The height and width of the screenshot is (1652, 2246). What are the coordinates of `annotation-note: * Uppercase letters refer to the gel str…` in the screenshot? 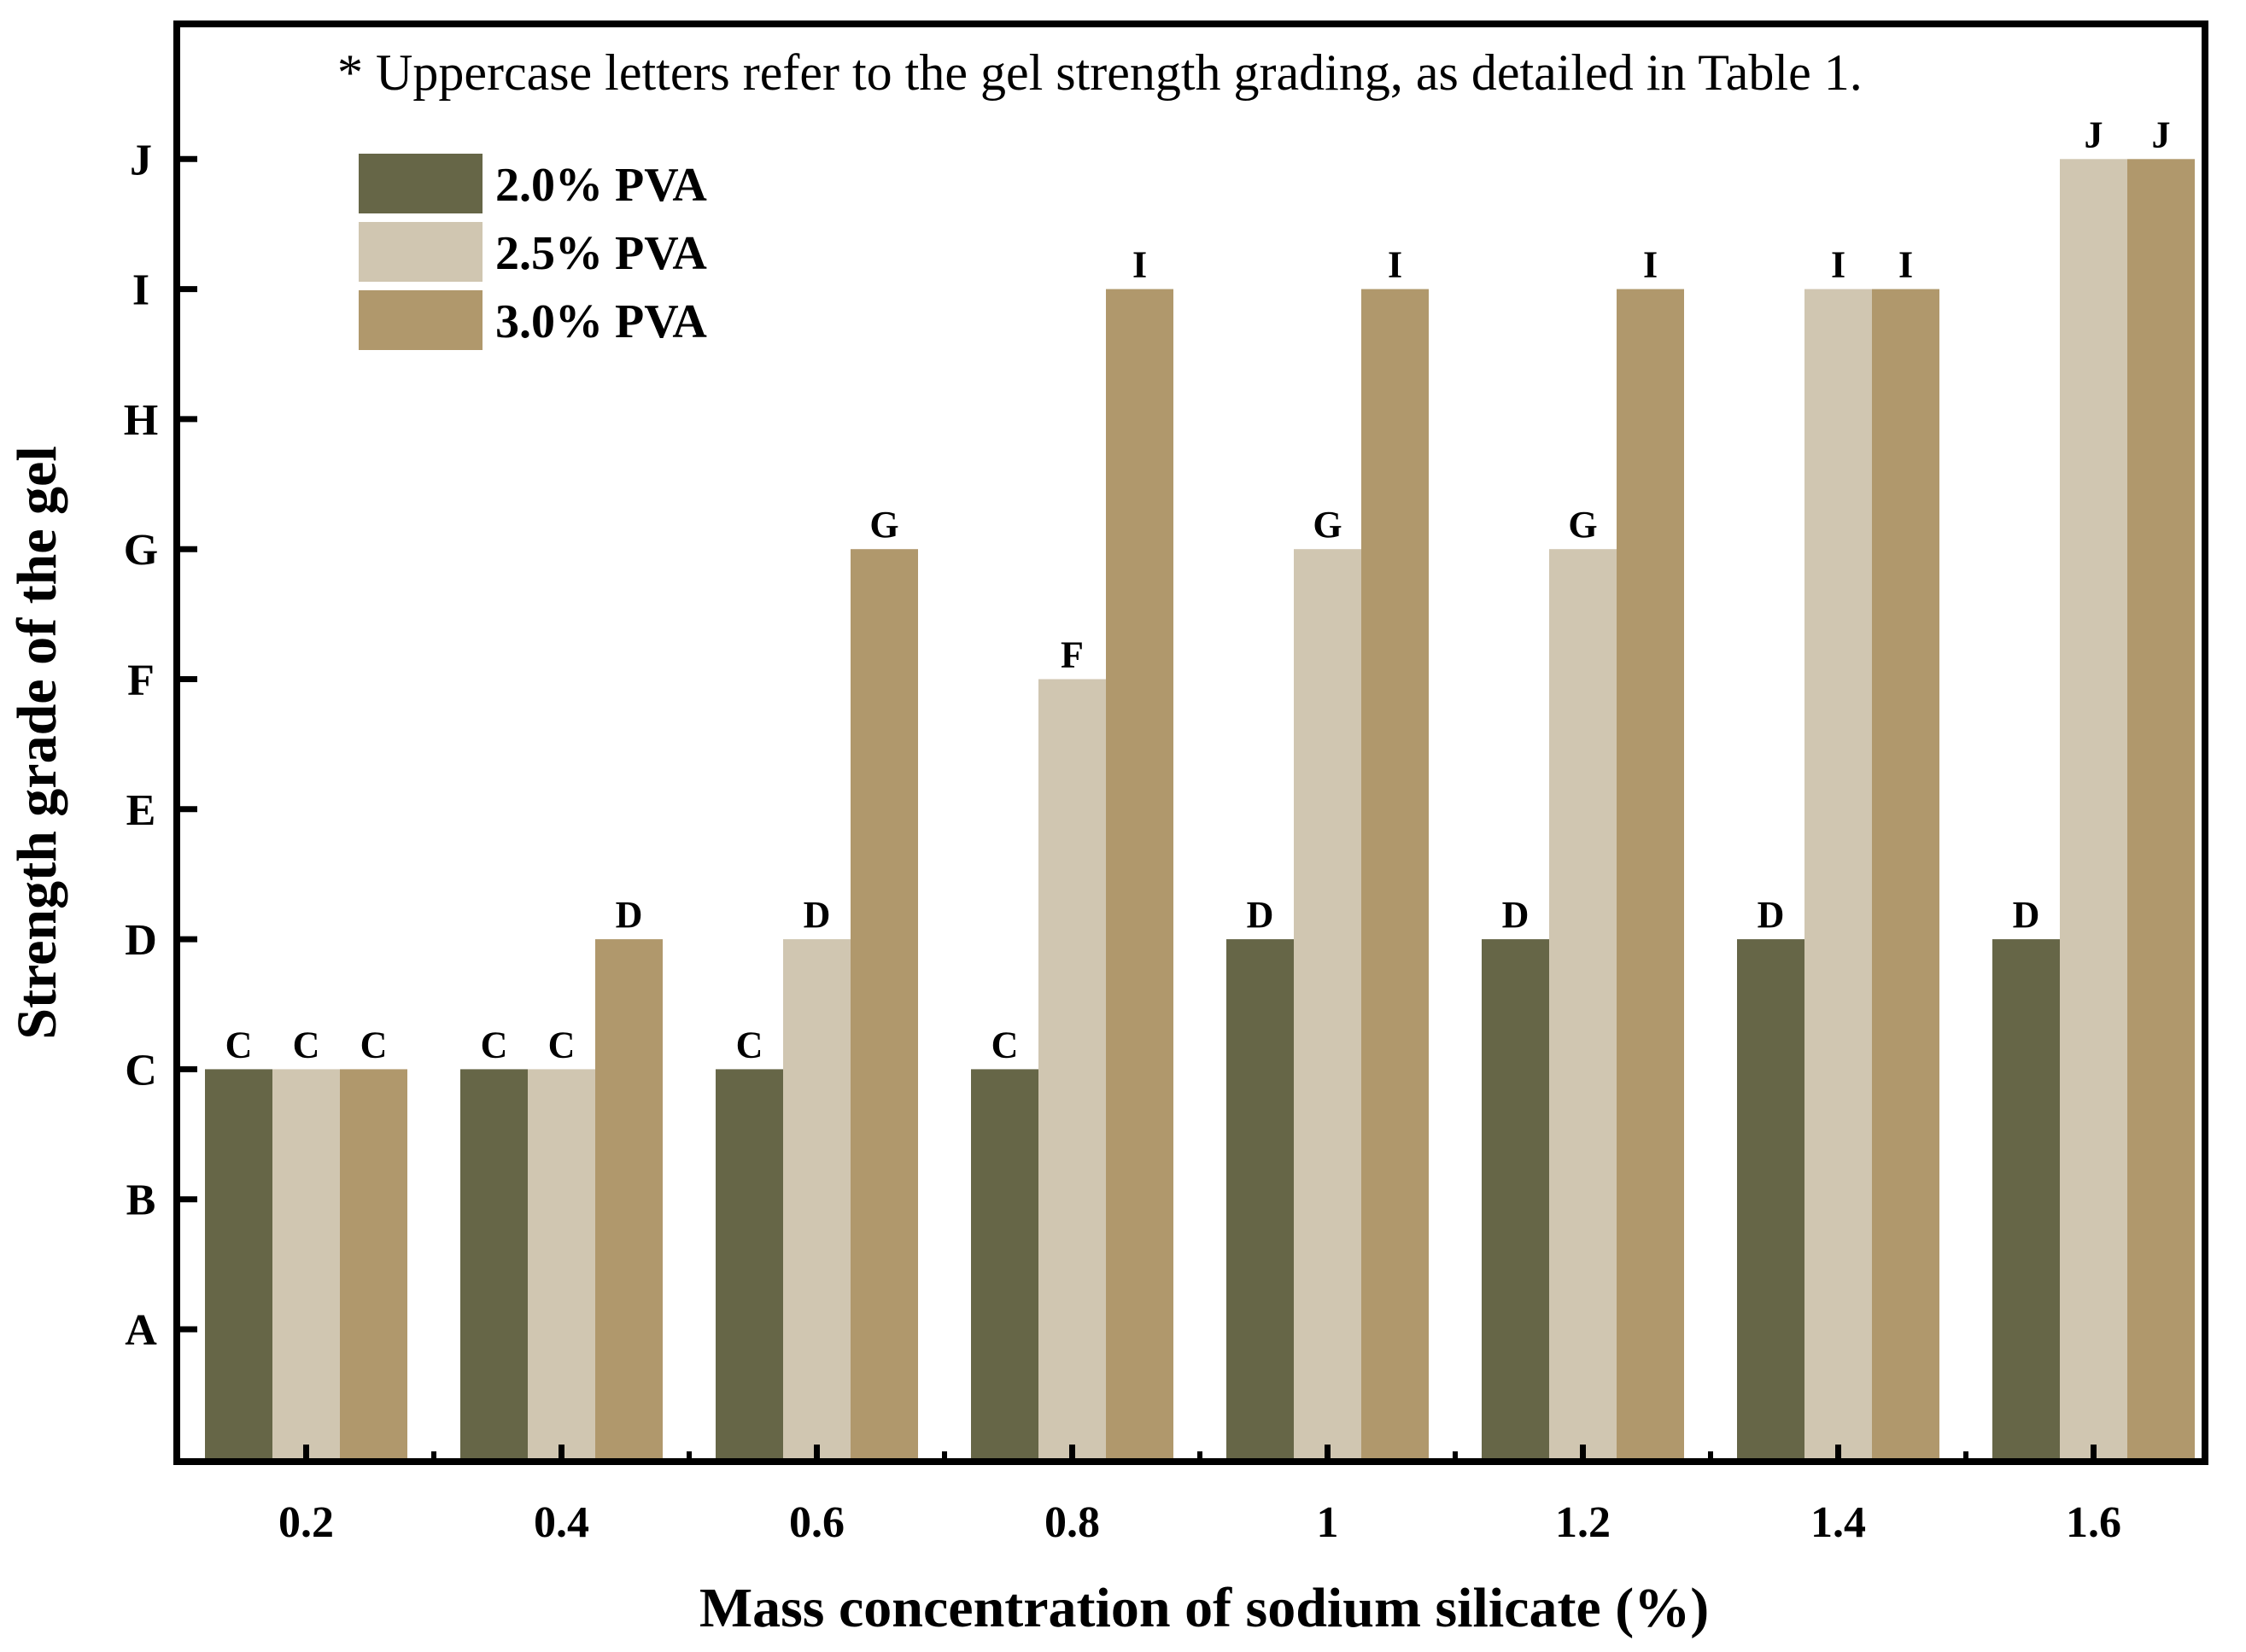 It's located at (1100, 72).